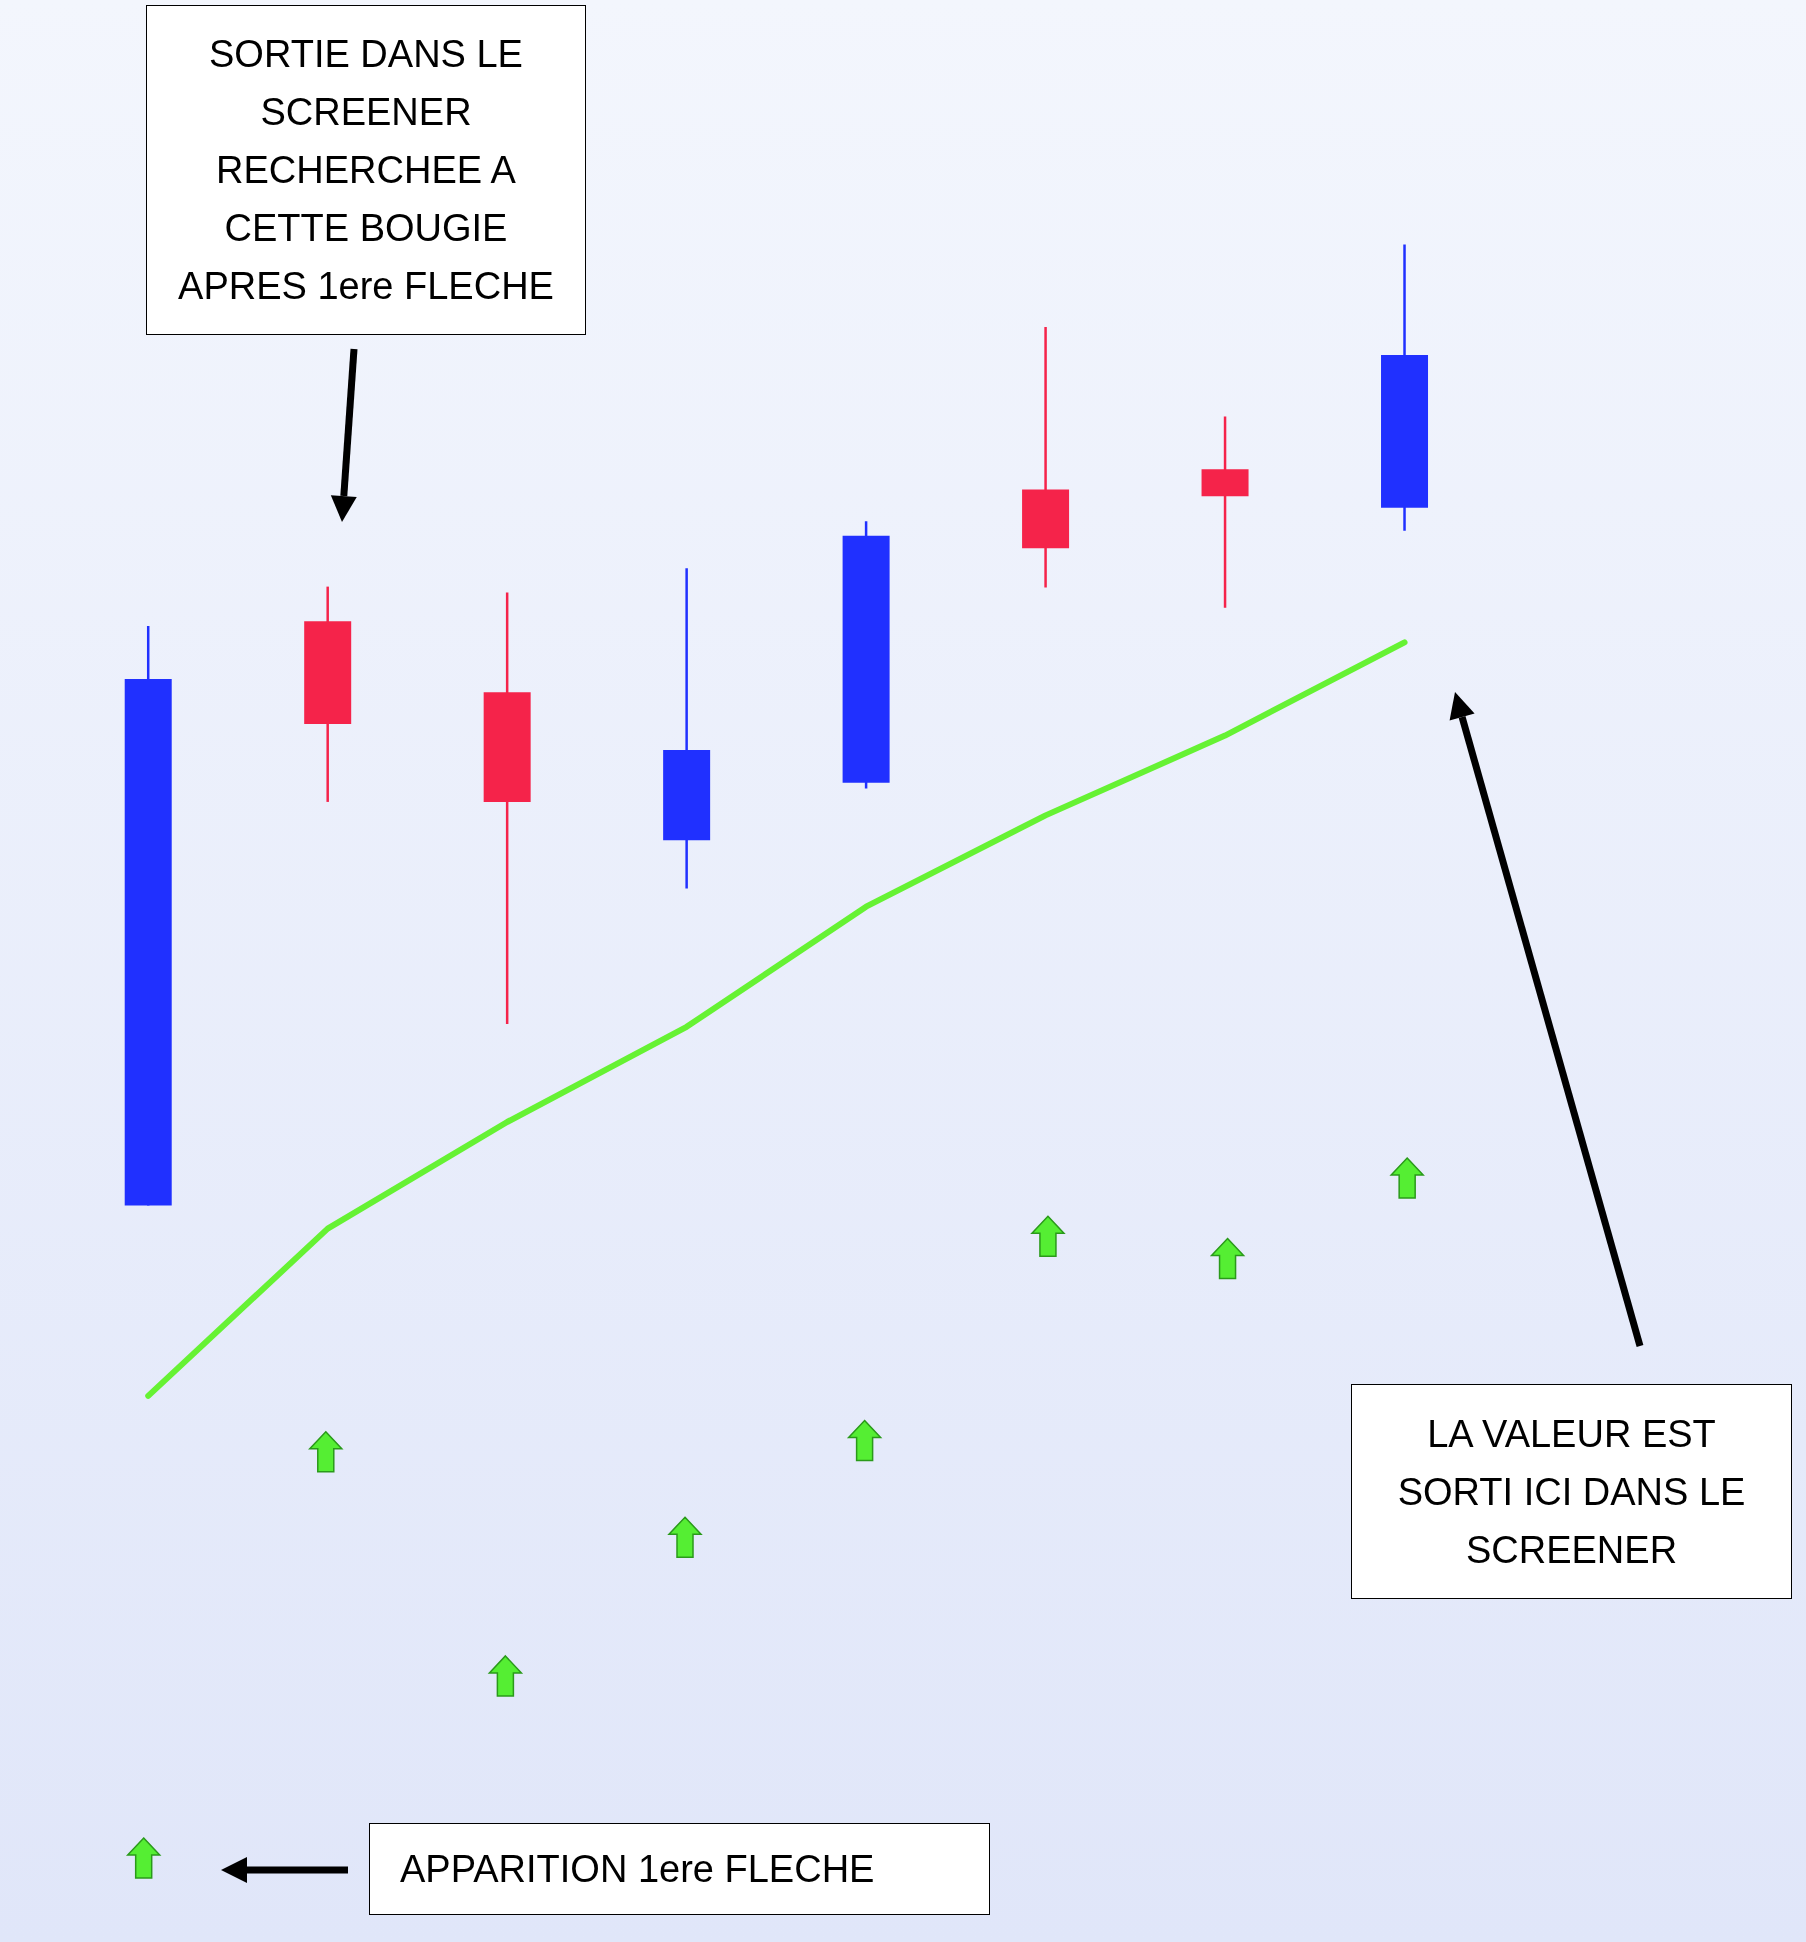 The image size is (1806, 1942). I want to click on text: LA VALEUR EST SORTI ICI DANS LE SCREENER, so click(1571, 1491).